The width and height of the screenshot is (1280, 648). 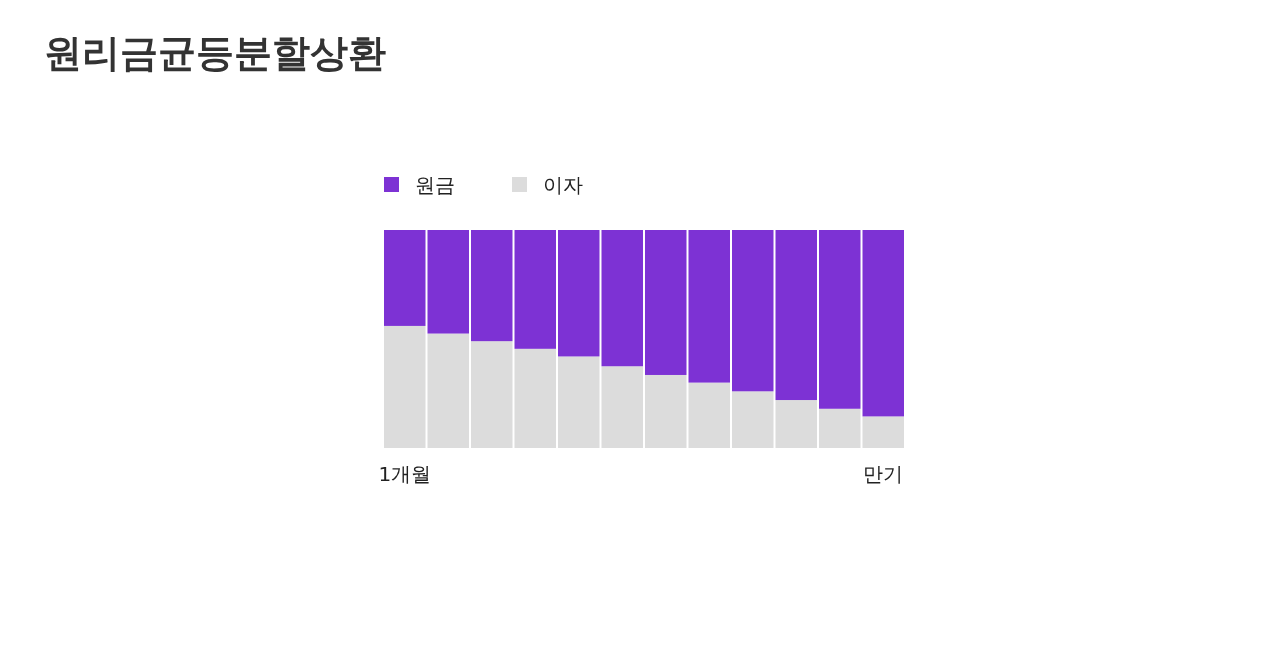 I want to click on legend-label: 원금, so click(x=435, y=185).